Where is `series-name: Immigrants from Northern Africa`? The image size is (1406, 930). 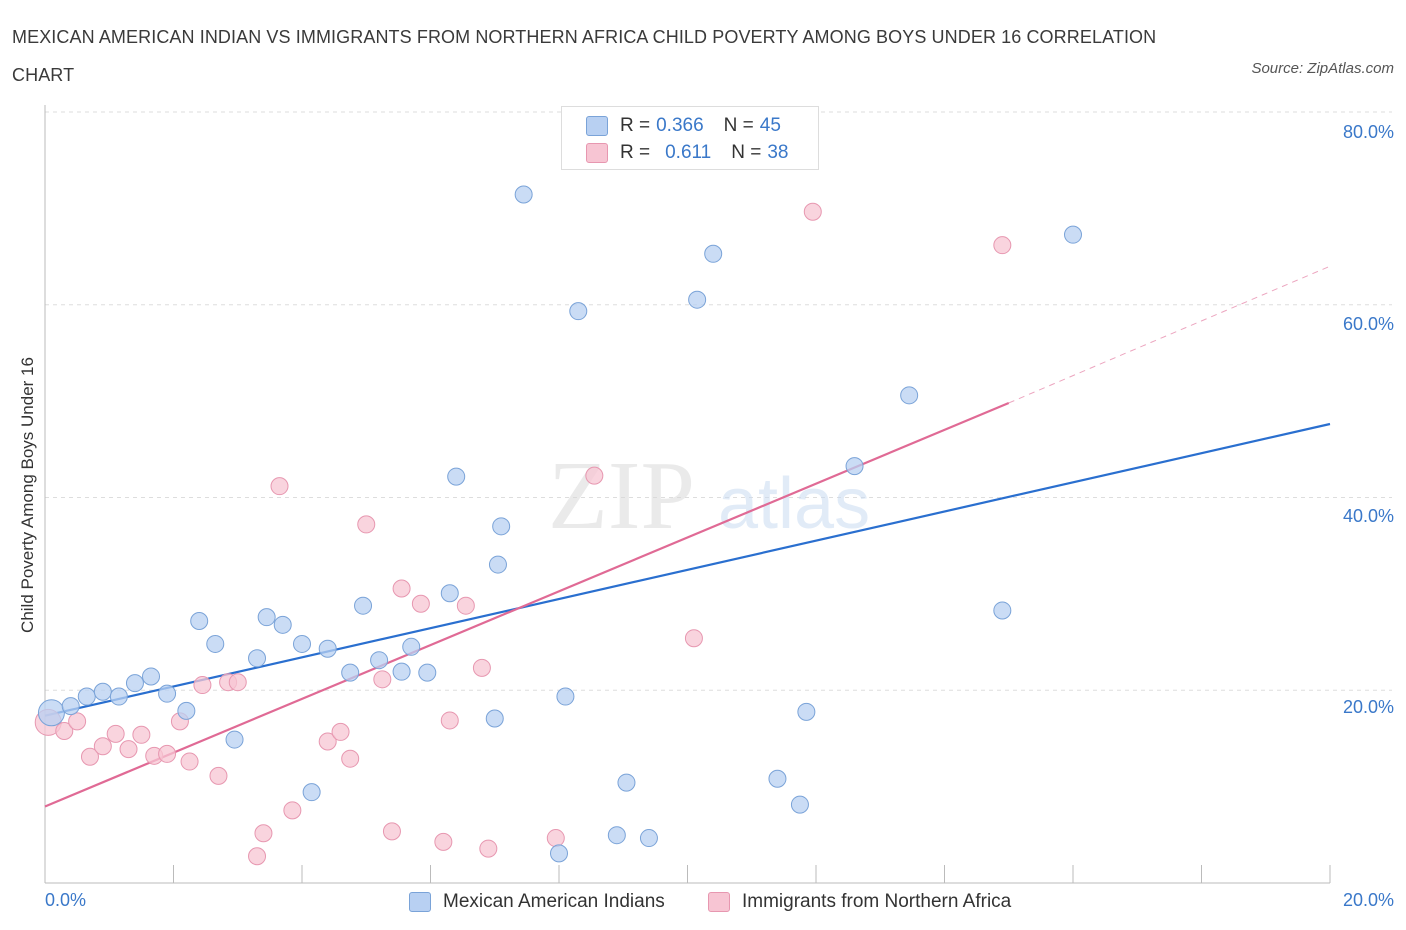 series-name: Immigrants from Northern Africa is located at coordinates (877, 901).